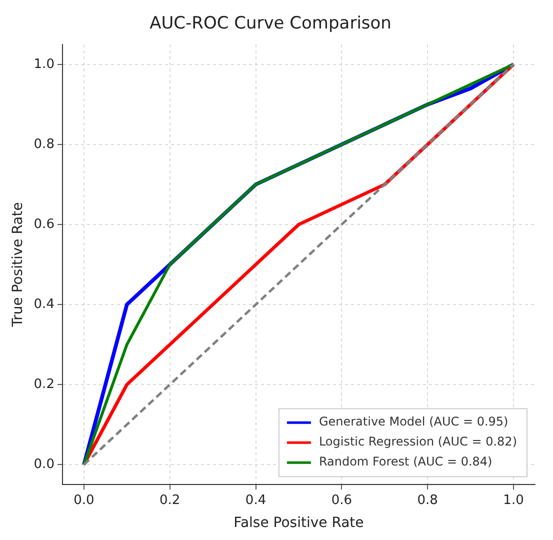 Image resolution: width=553 pixels, height=540 pixels. What do you see at coordinates (341, 500) in the screenshot?
I see `x-tick-label: 0.6` at bounding box center [341, 500].